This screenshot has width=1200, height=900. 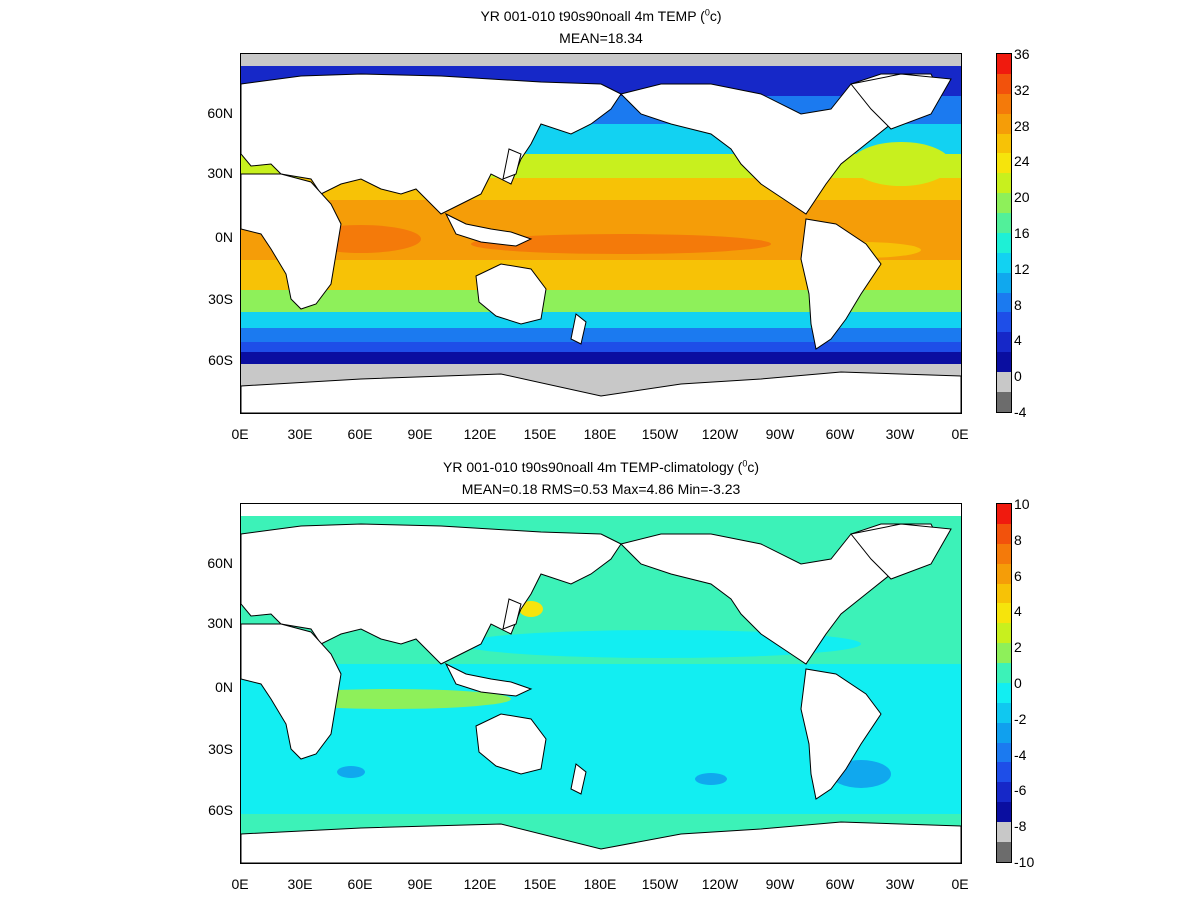 What do you see at coordinates (601, 335) in the screenshot?
I see `band-south-subpolar` at bounding box center [601, 335].